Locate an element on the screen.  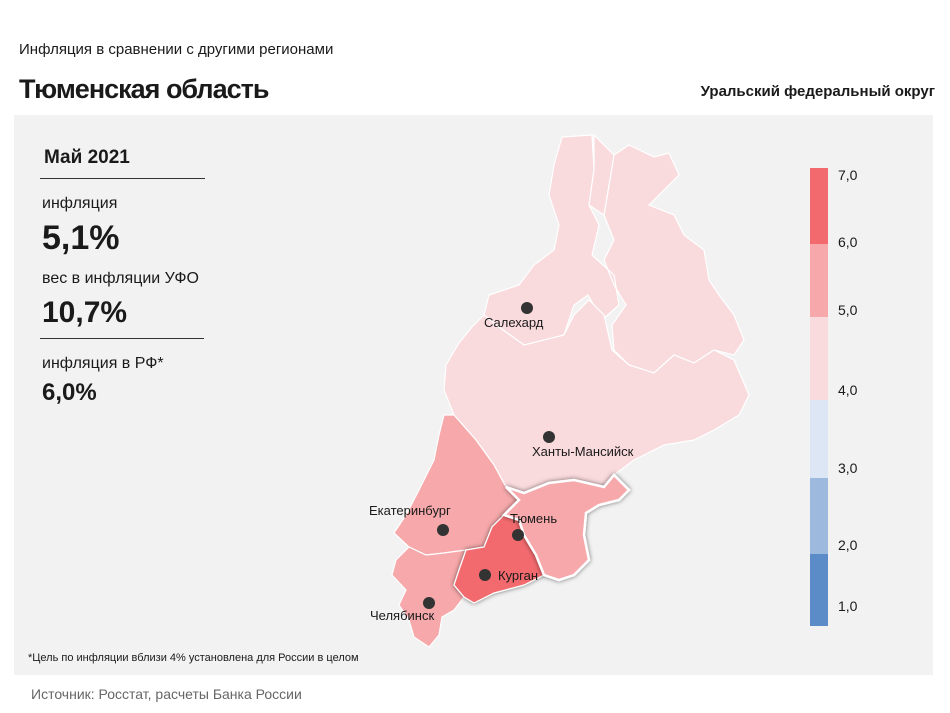
inflation-label: инфляция is located at coordinates (80, 203).